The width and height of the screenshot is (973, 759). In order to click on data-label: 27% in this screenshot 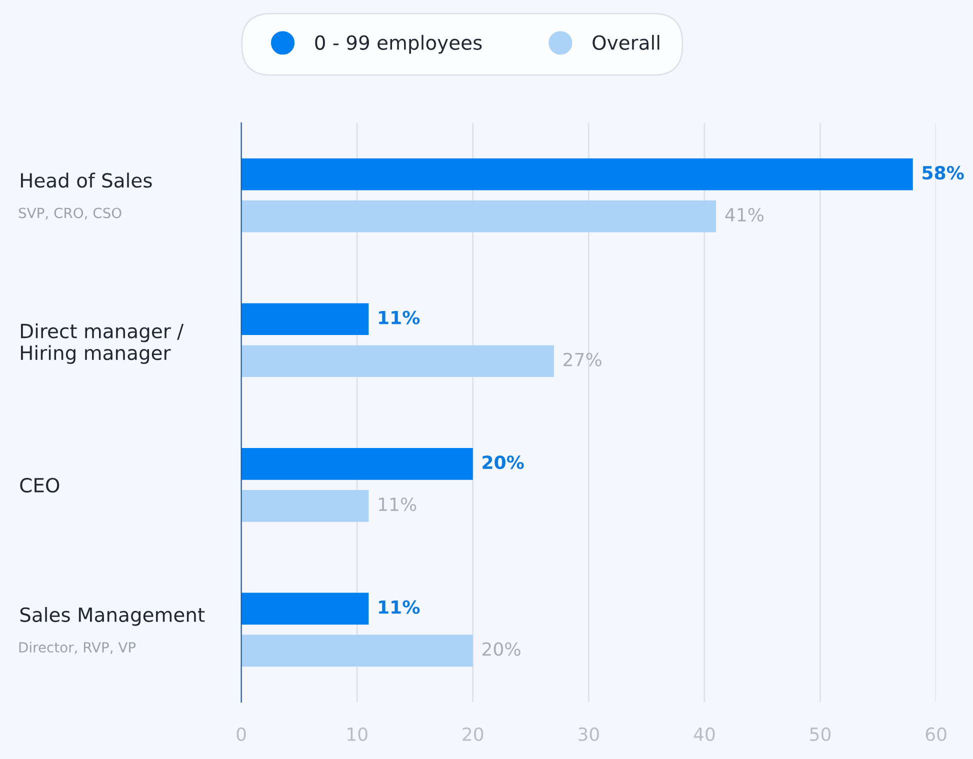, I will do `click(583, 359)`.